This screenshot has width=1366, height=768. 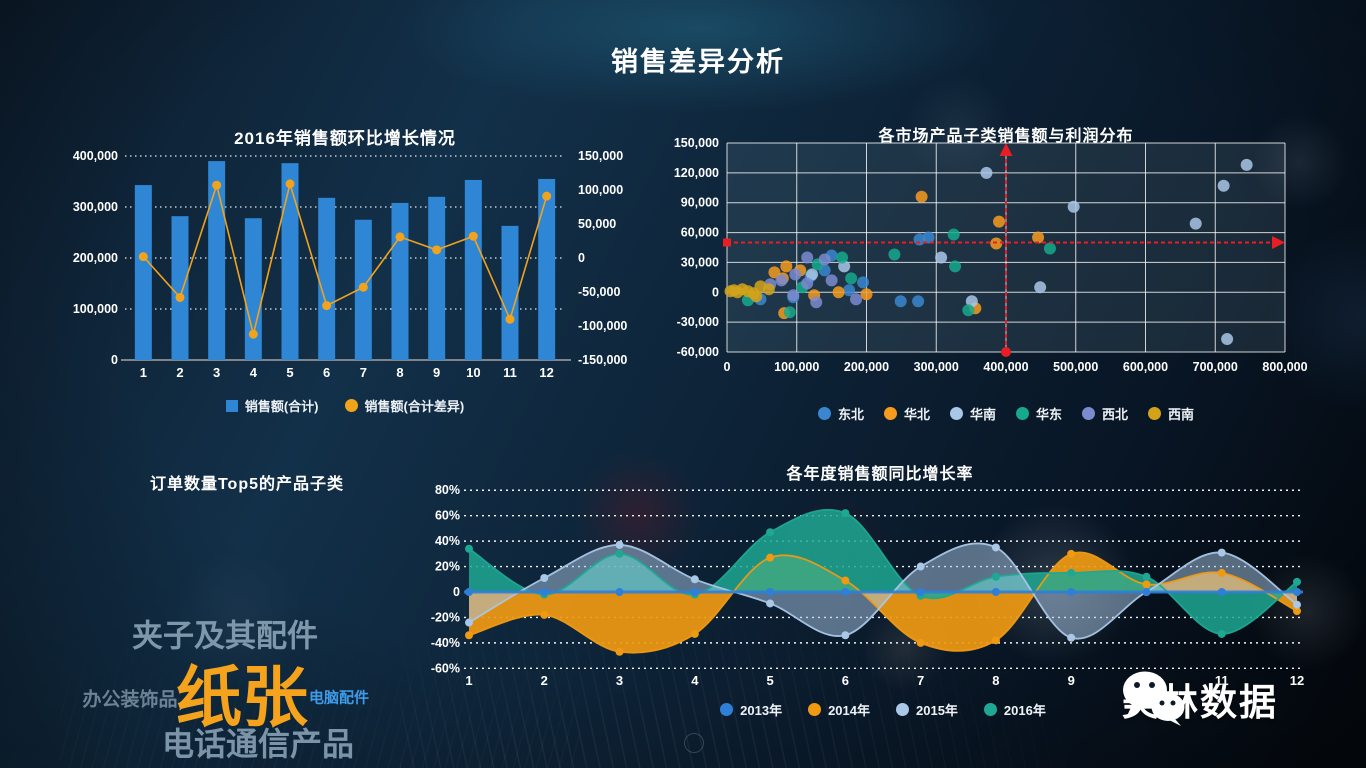 What do you see at coordinates (473, 372) in the screenshot?
I see `svg-text: 10` at bounding box center [473, 372].